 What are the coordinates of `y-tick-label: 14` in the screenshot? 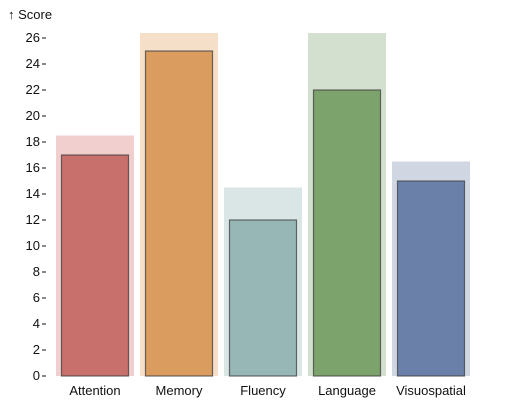 It's located at (33, 193).